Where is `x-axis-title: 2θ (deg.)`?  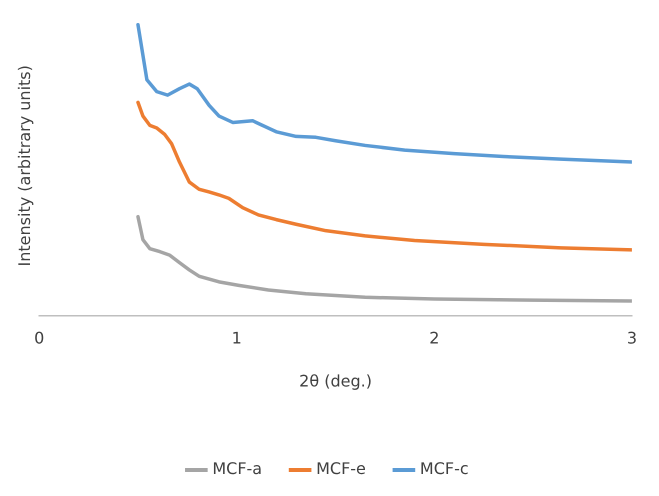
x-axis-title: 2θ (deg.) is located at coordinates (335, 381).